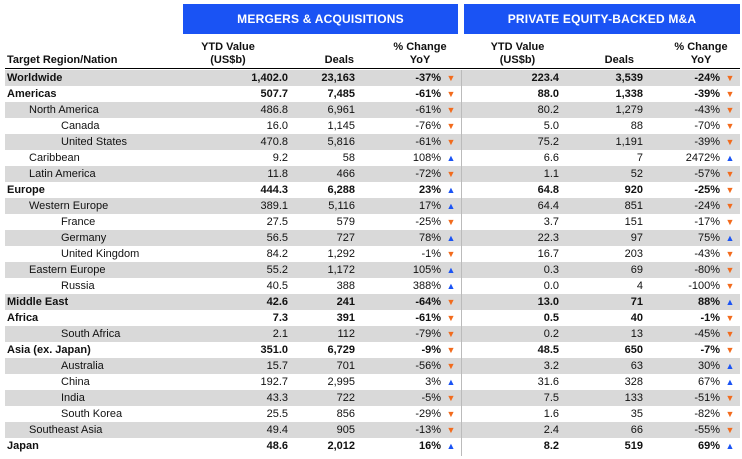 The height and width of the screenshot is (459, 742). I want to click on ma-change-value: -5%, so click(398, 398).